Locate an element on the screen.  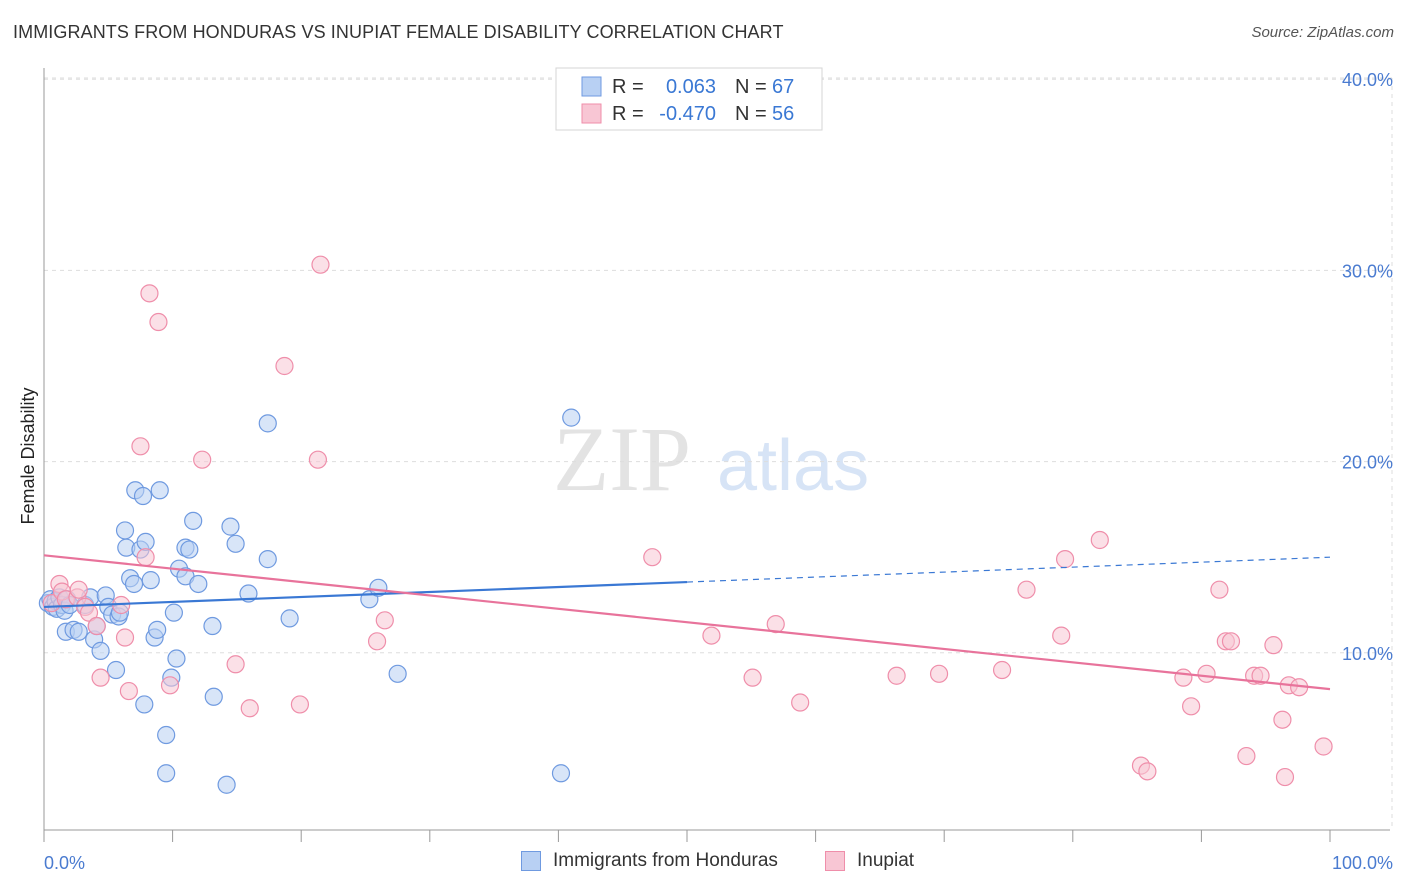
stats-swatch-blue is located at coordinates (591, 86).